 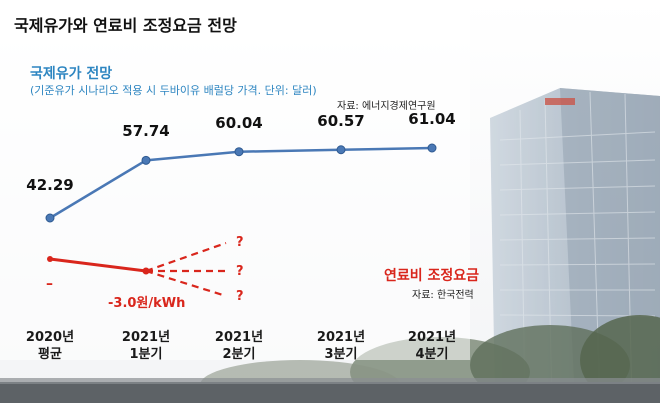 I want to click on unknown-mark-2: ?, so click(x=240, y=271).